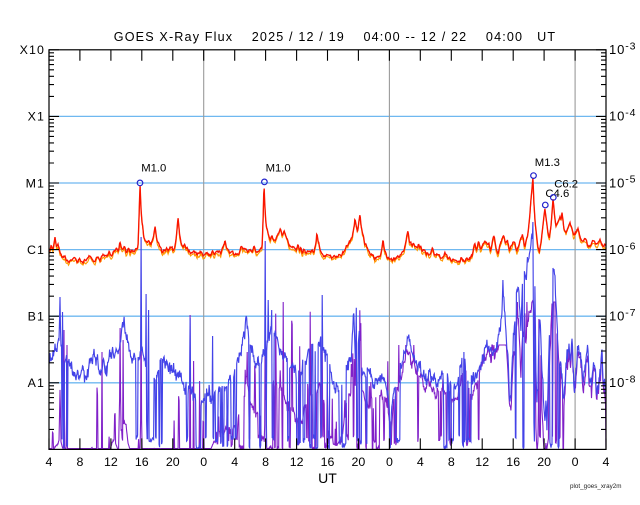 The image size is (640, 505). What do you see at coordinates (36, 383) in the screenshot?
I see `svg-text: A1` at bounding box center [36, 383].